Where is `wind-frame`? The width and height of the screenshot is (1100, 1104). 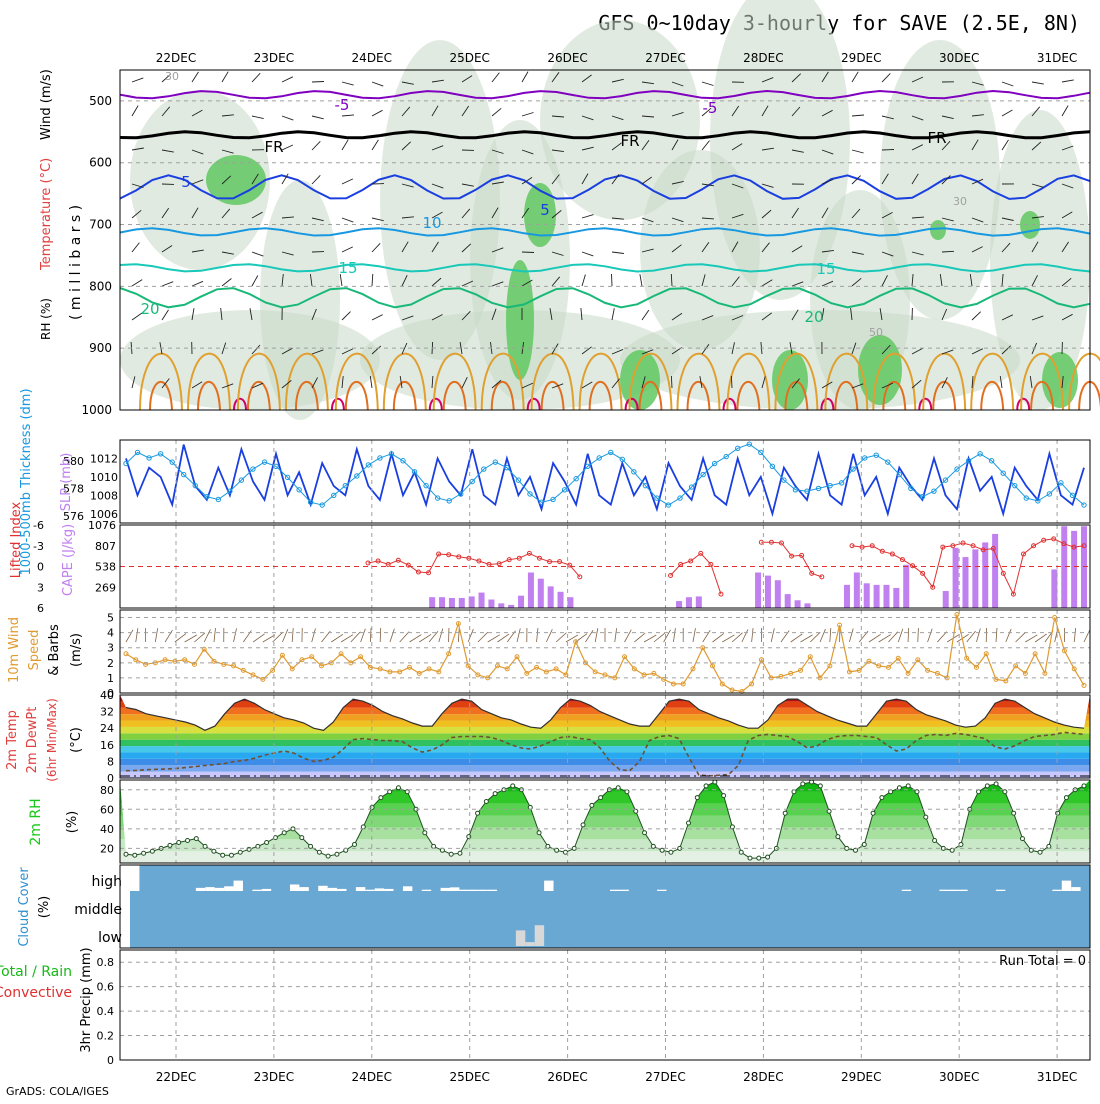 wind-frame is located at coordinates (605, 651).